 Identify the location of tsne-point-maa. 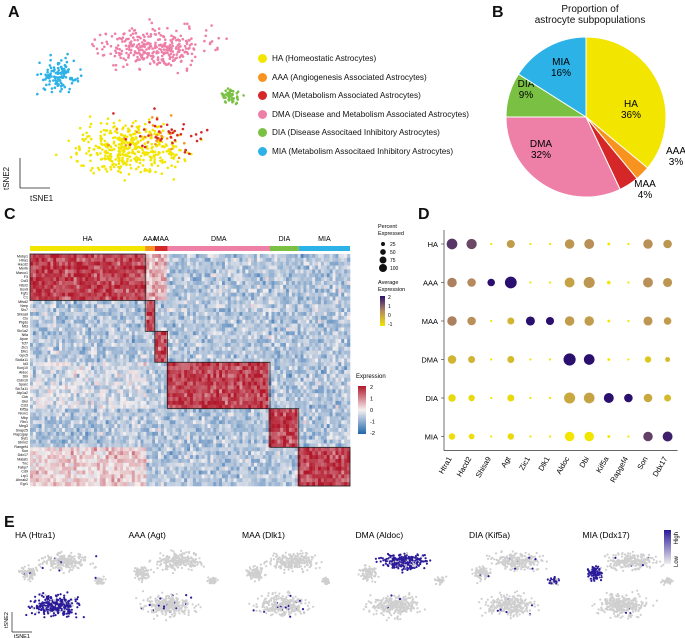
(196, 134).